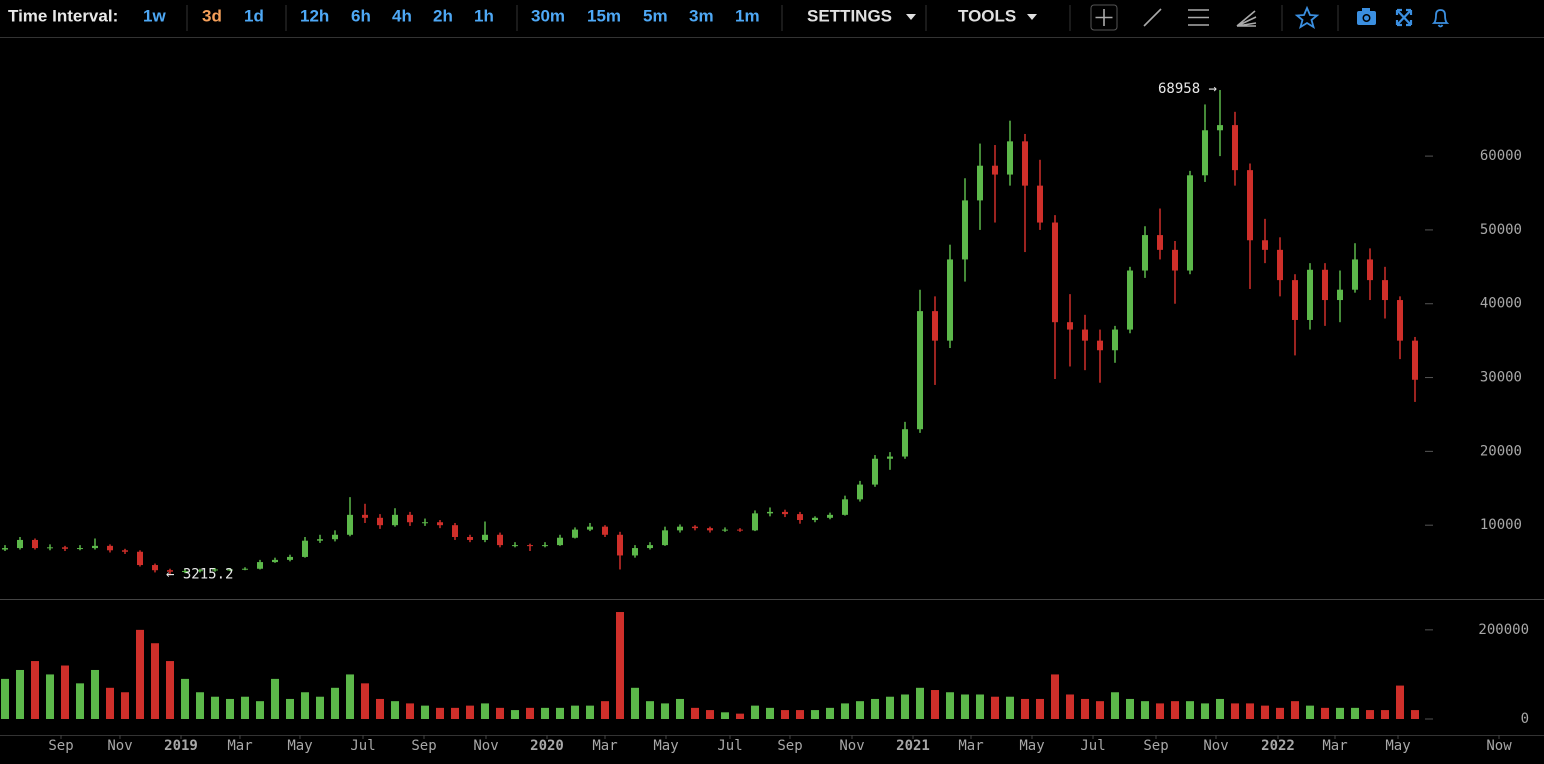 The width and height of the screenshot is (1544, 764). What do you see at coordinates (849, 15) in the screenshot?
I see `settings-menu: SETTINGS` at bounding box center [849, 15].